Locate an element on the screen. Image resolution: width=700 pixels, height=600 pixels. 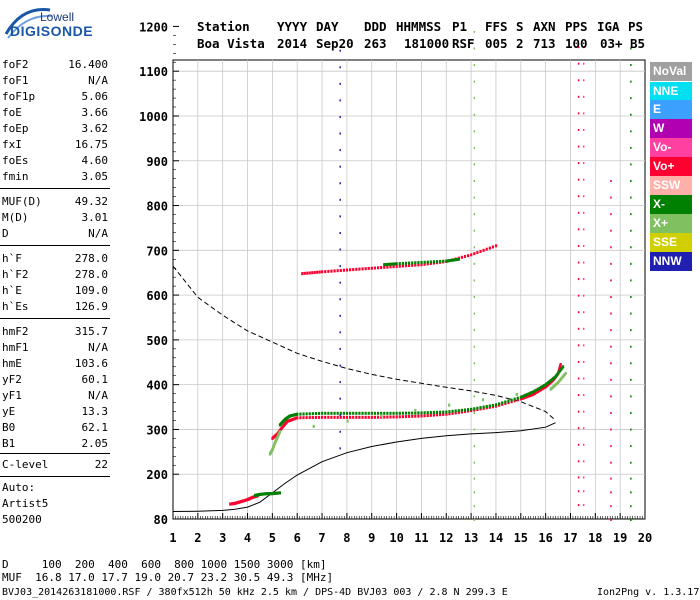
param-name: hmE is located at coordinates (12, 363).